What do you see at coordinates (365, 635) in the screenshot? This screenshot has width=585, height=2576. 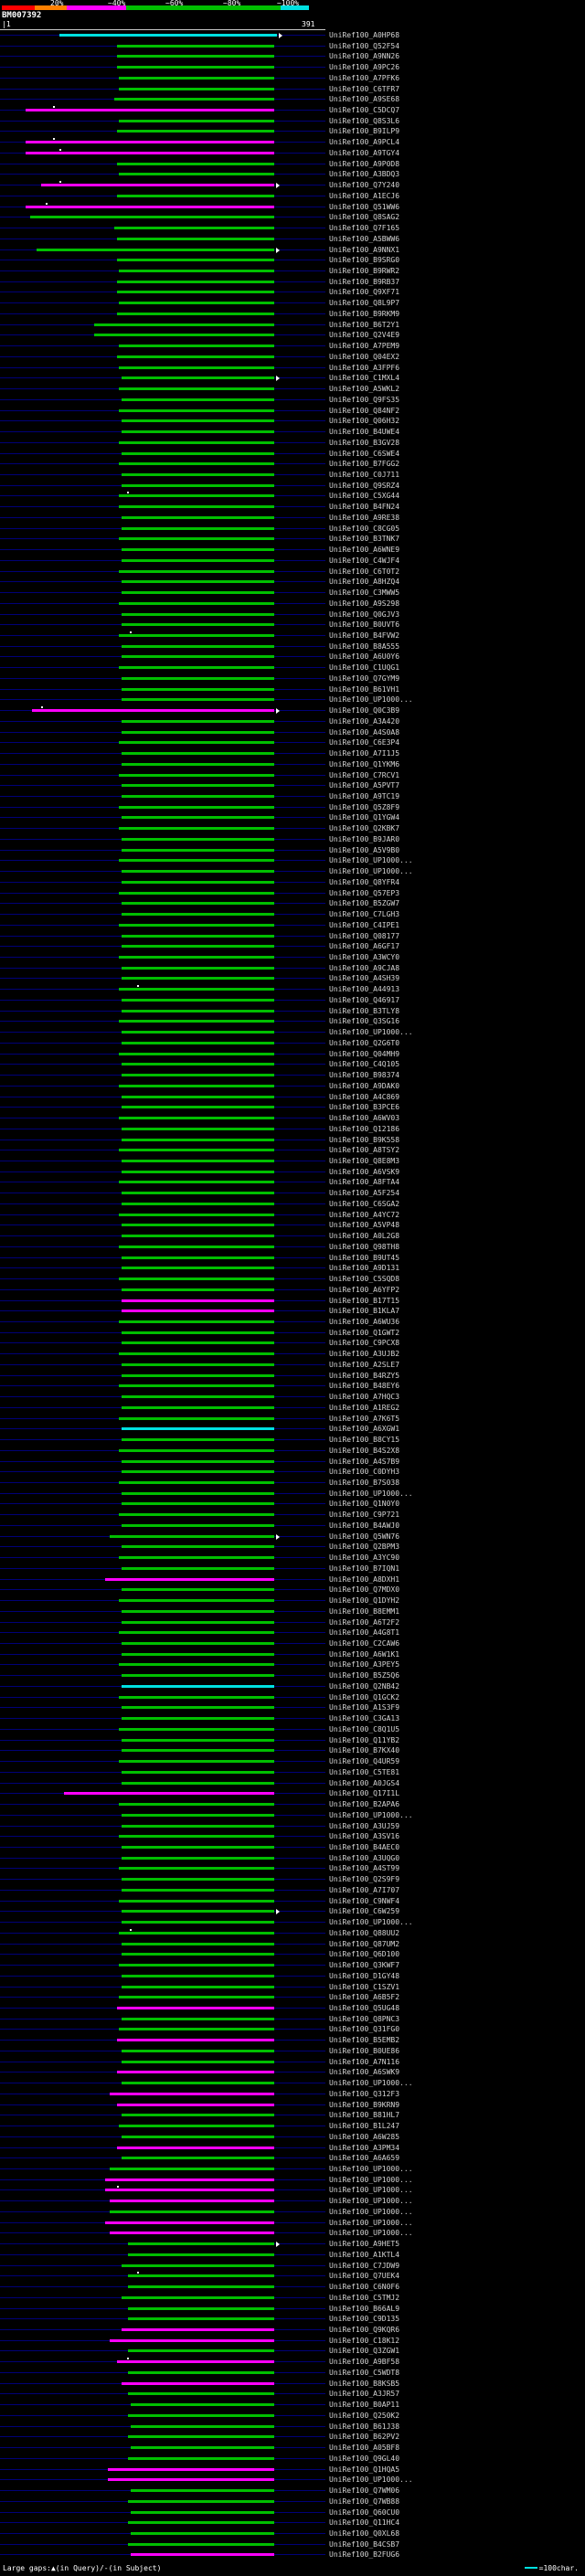 I see `hit-label: UniRef100_B4FVW2` at bounding box center [365, 635].